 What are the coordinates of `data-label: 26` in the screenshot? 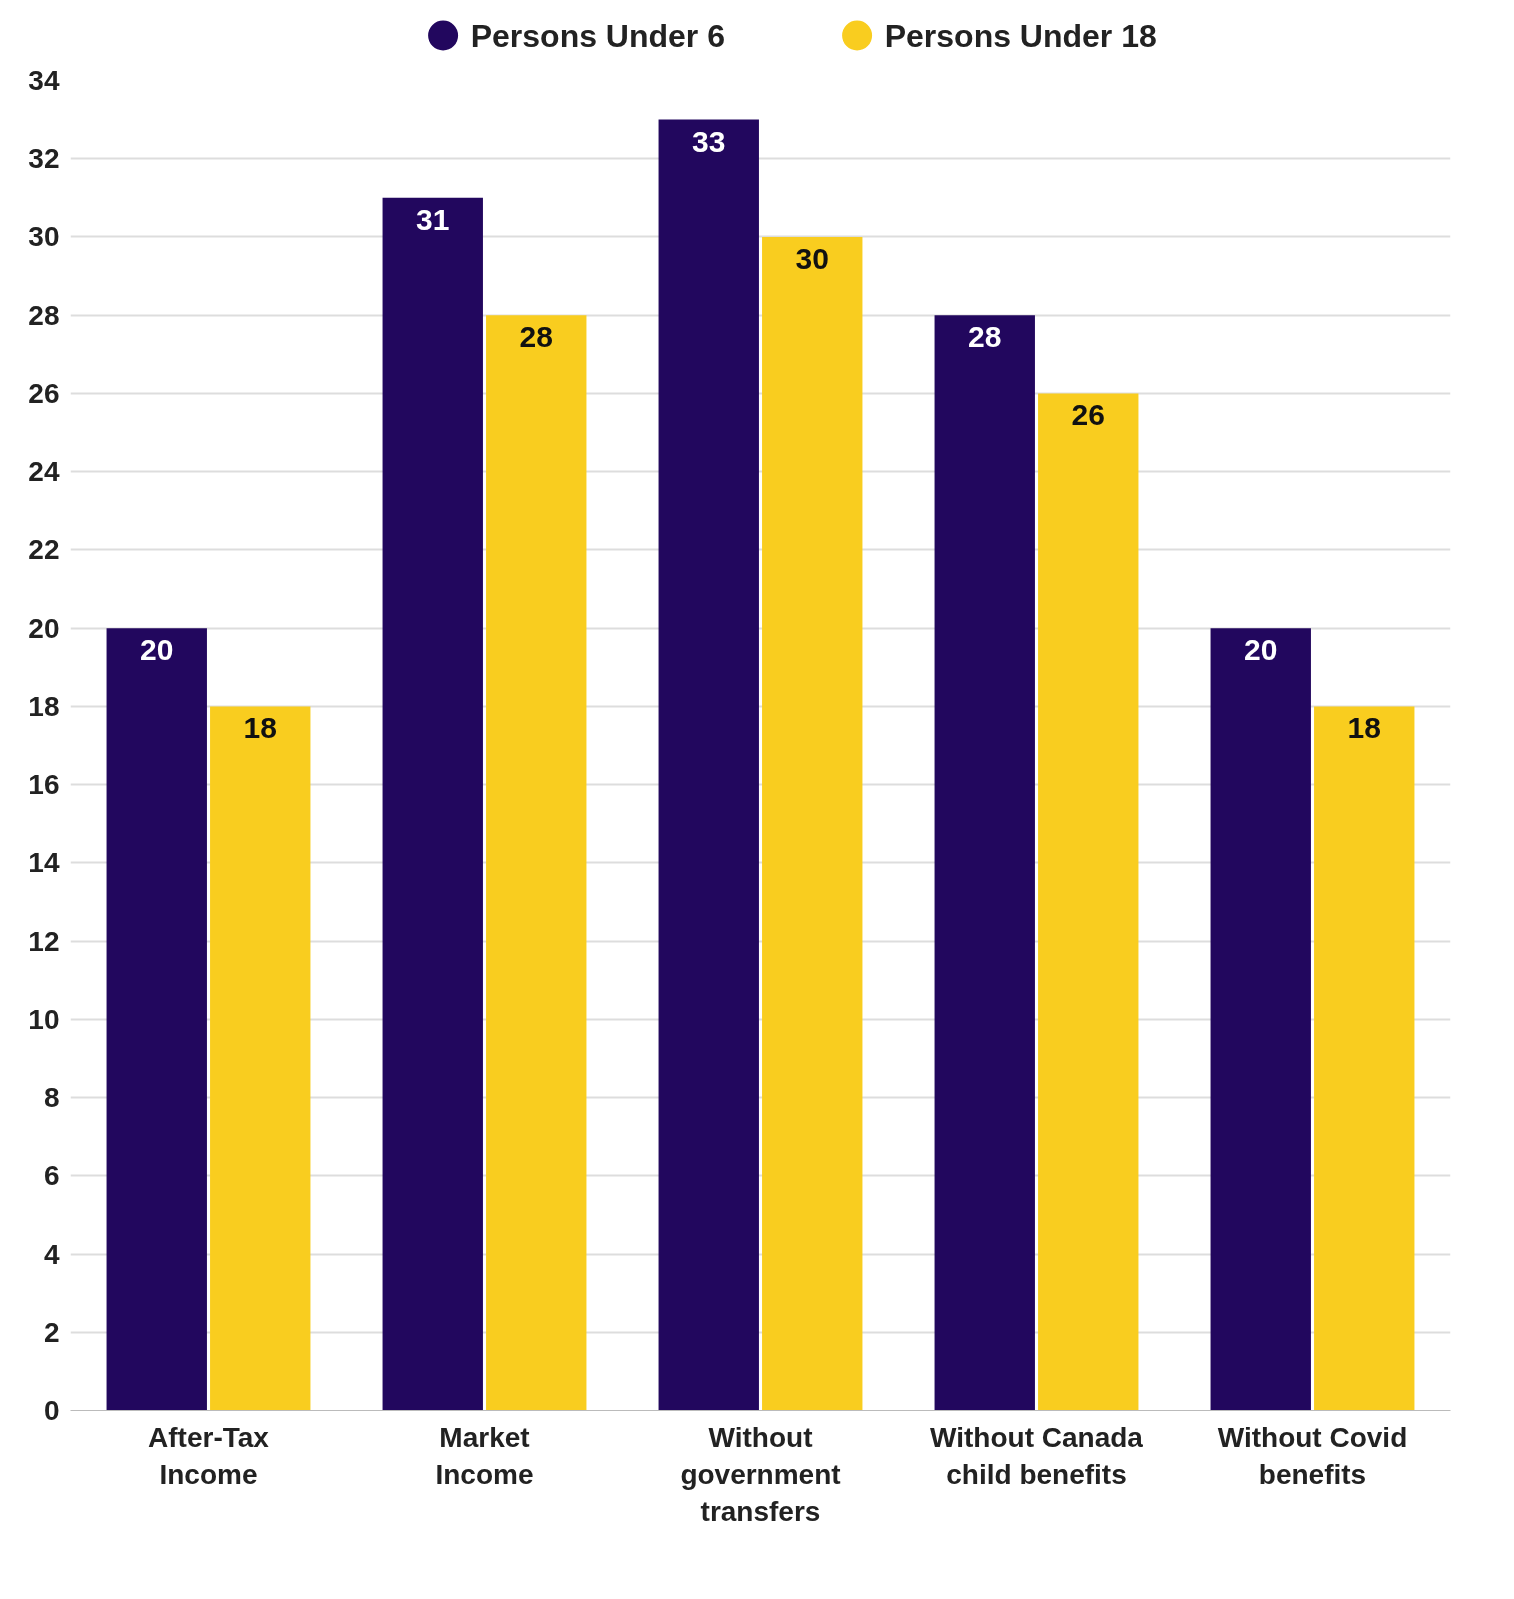 It's located at (1088, 415).